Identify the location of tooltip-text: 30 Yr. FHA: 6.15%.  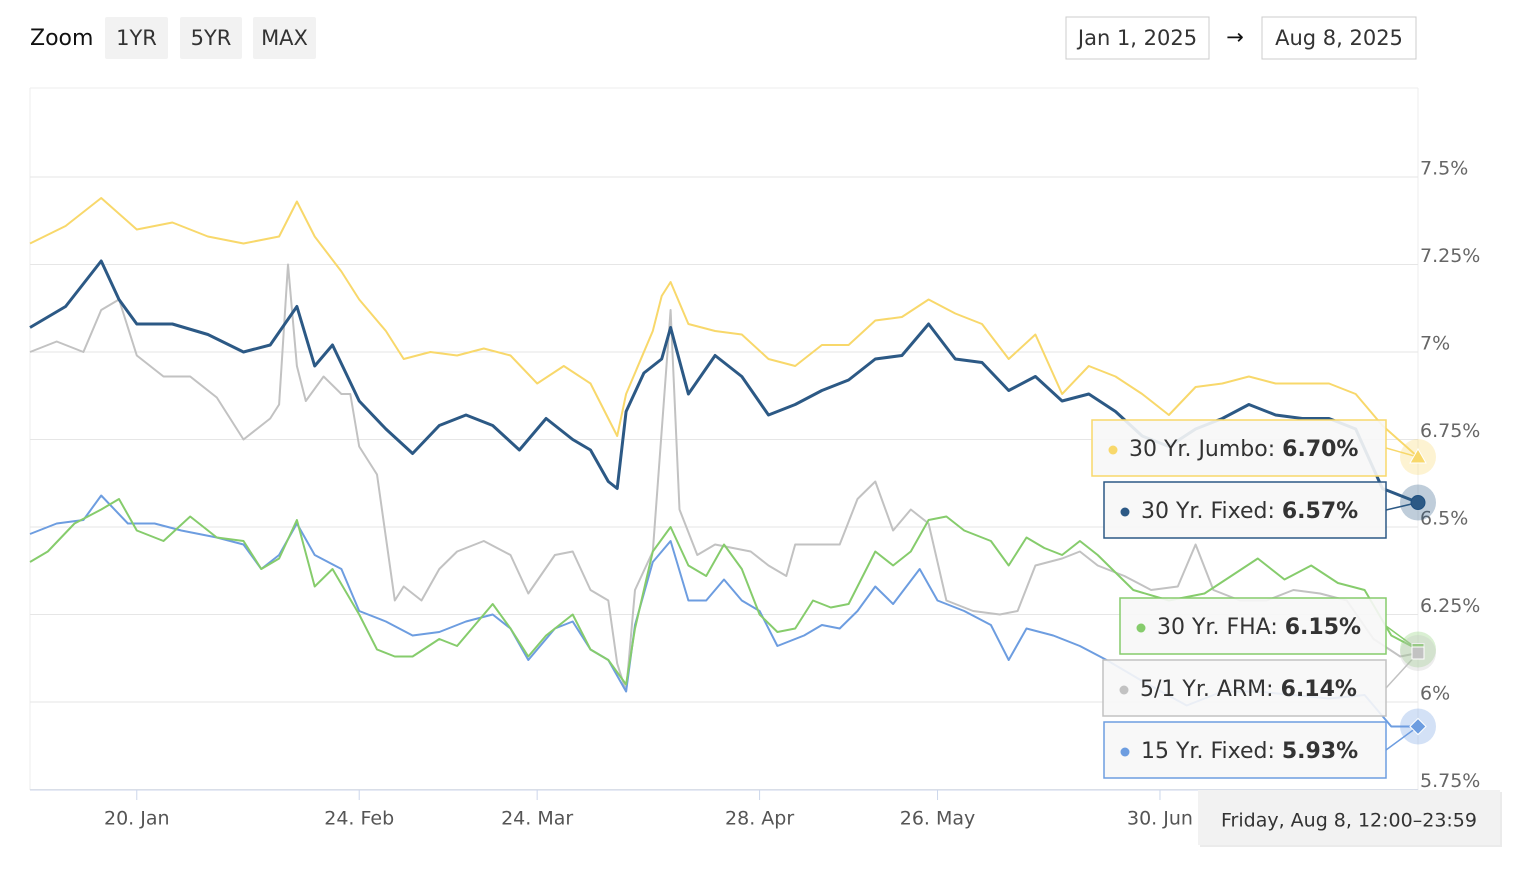
(1259, 627).